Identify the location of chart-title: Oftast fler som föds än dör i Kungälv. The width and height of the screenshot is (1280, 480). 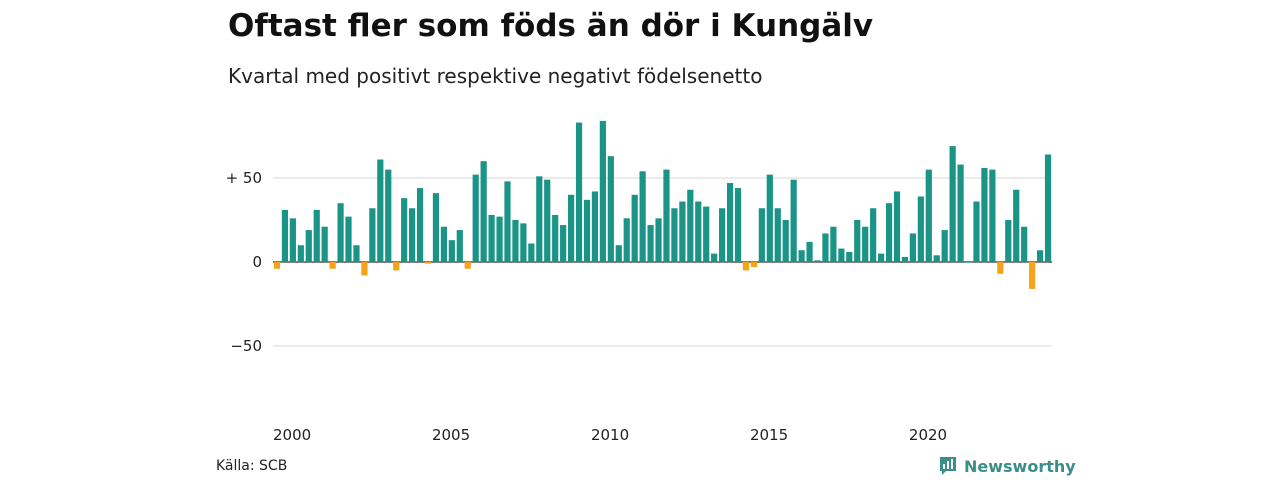
(551, 26).